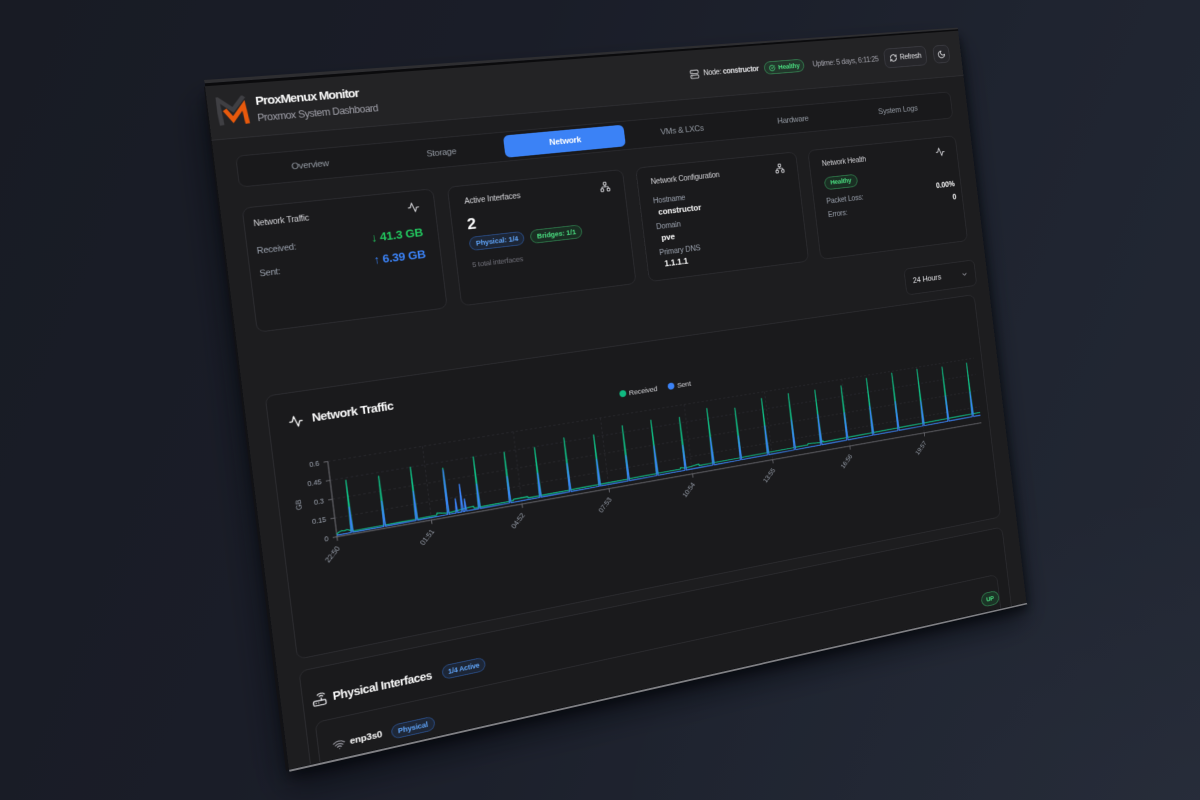  Describe the element at coordinates (921, 447) in the screenshot. I see `svg-text: 19:57` at that location.